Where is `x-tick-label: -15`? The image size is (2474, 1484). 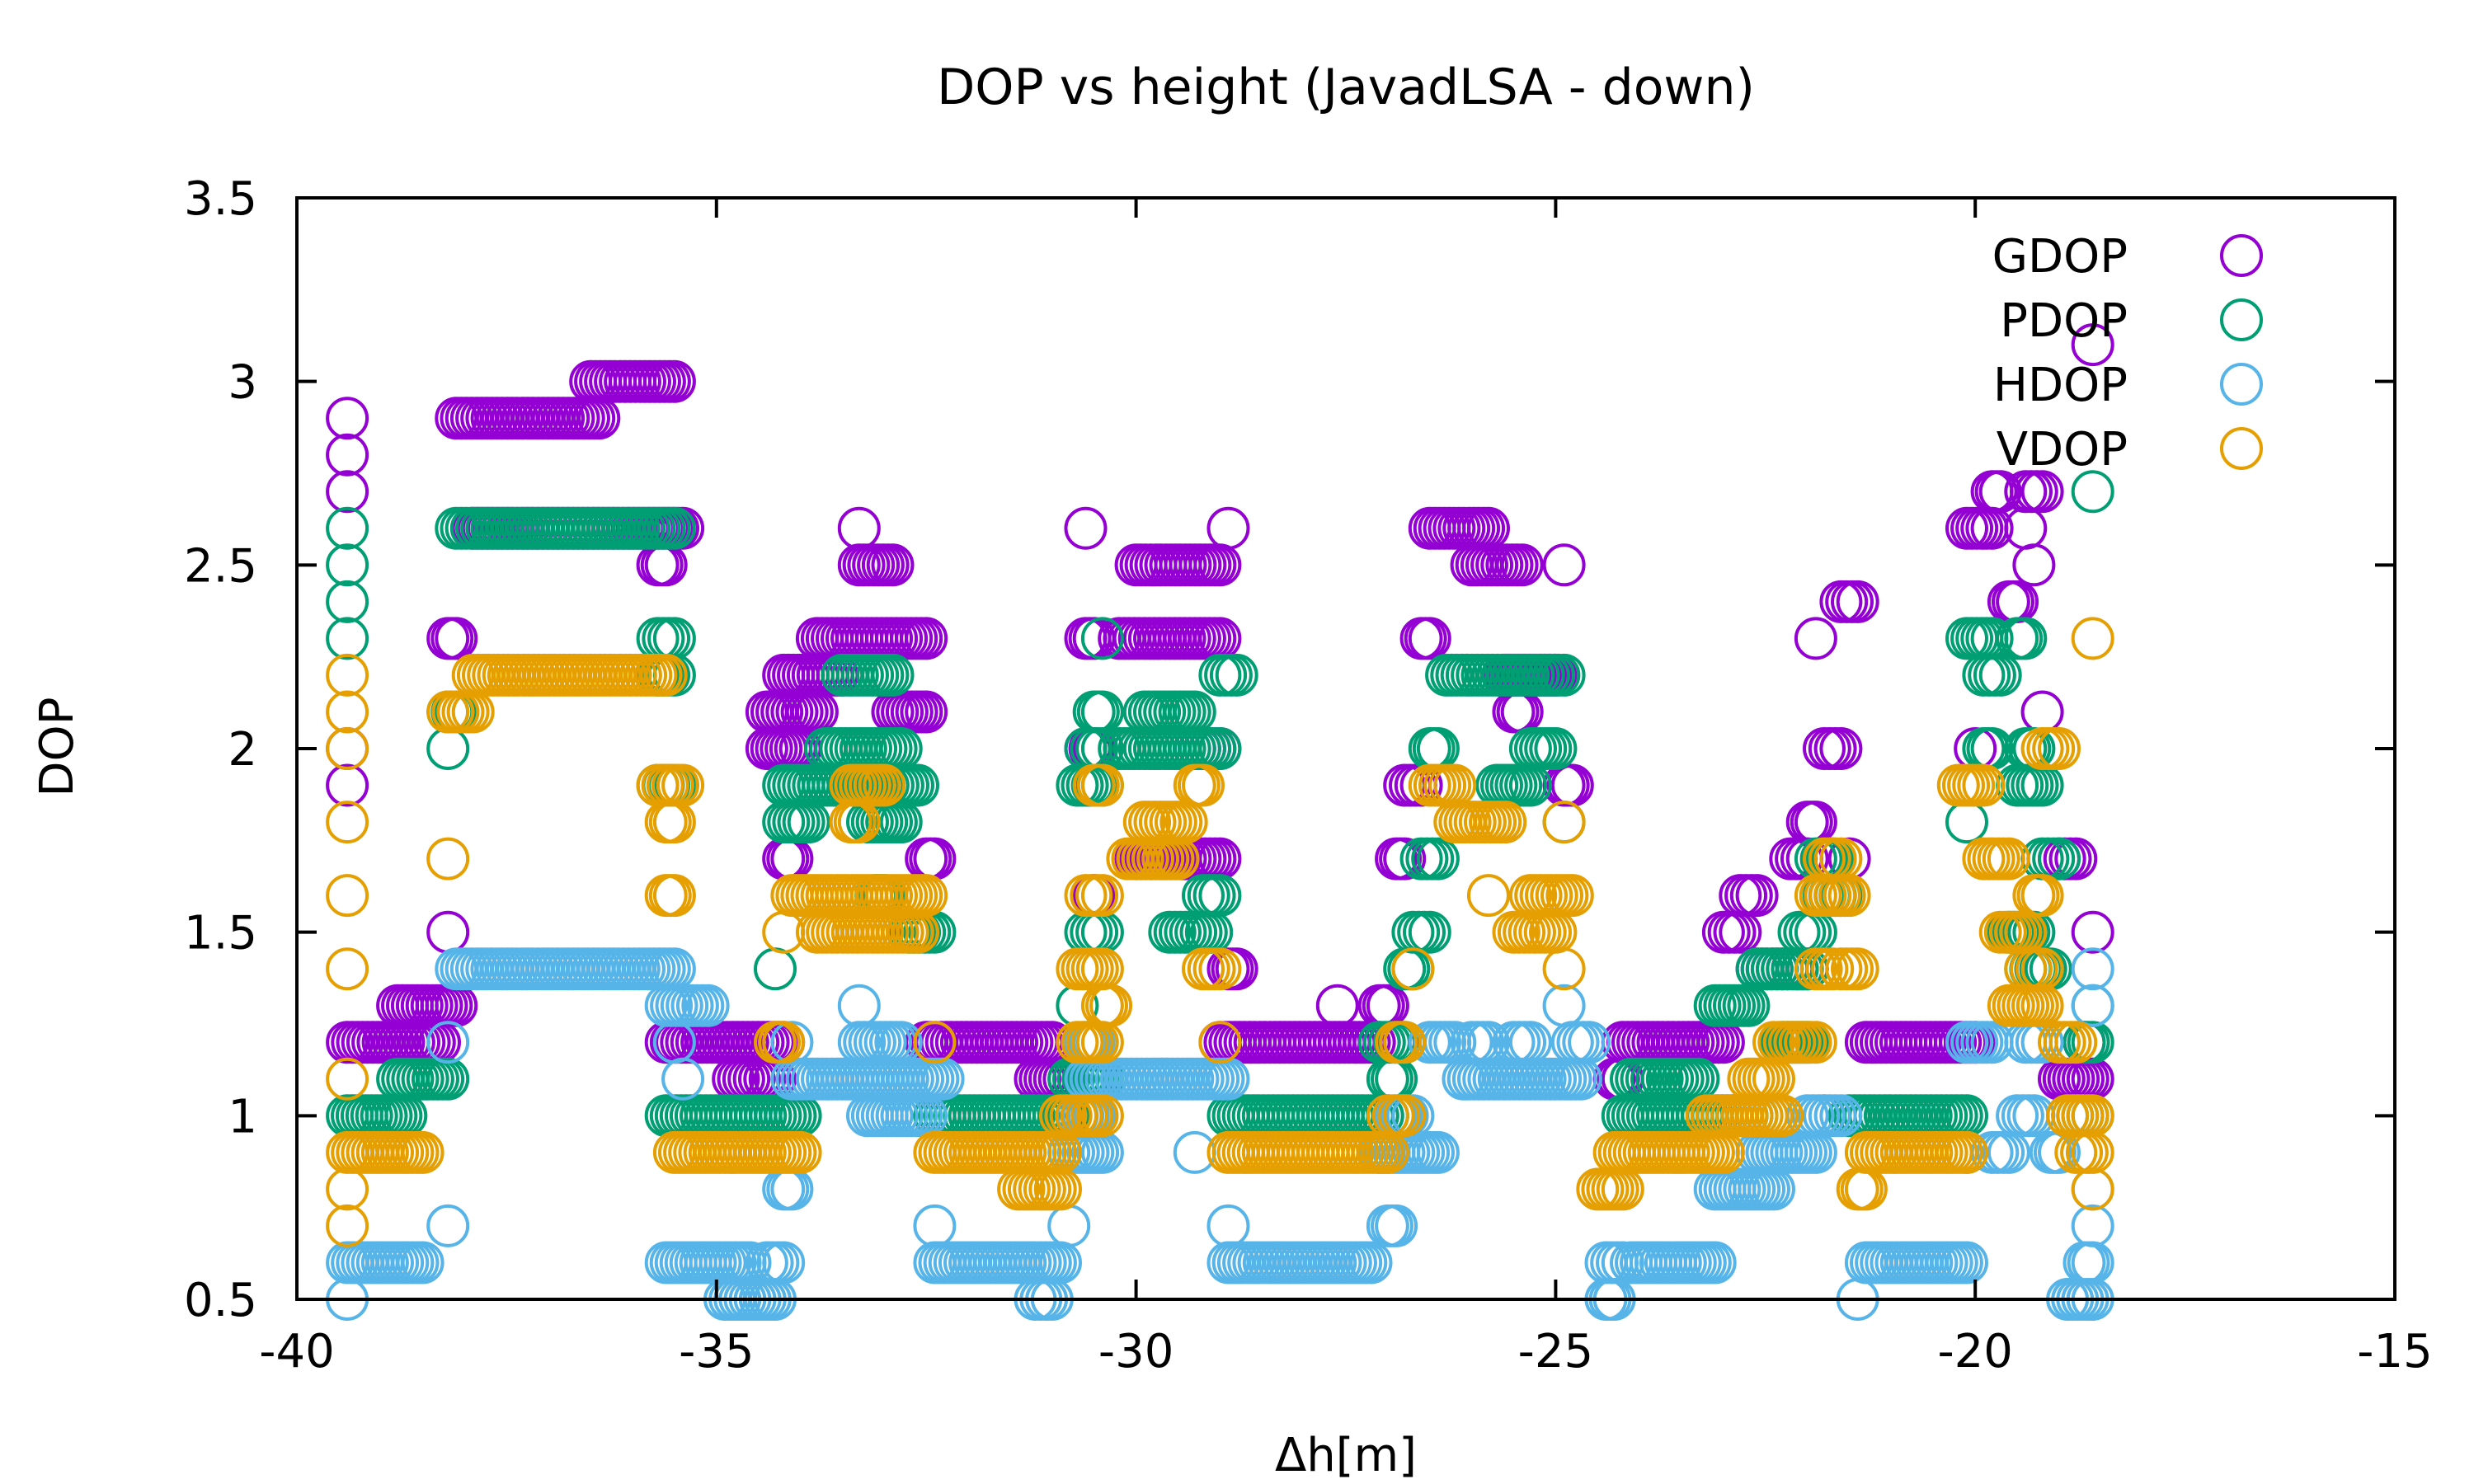
x-tick-label: -15 is located at coordinates (2394, 1351).